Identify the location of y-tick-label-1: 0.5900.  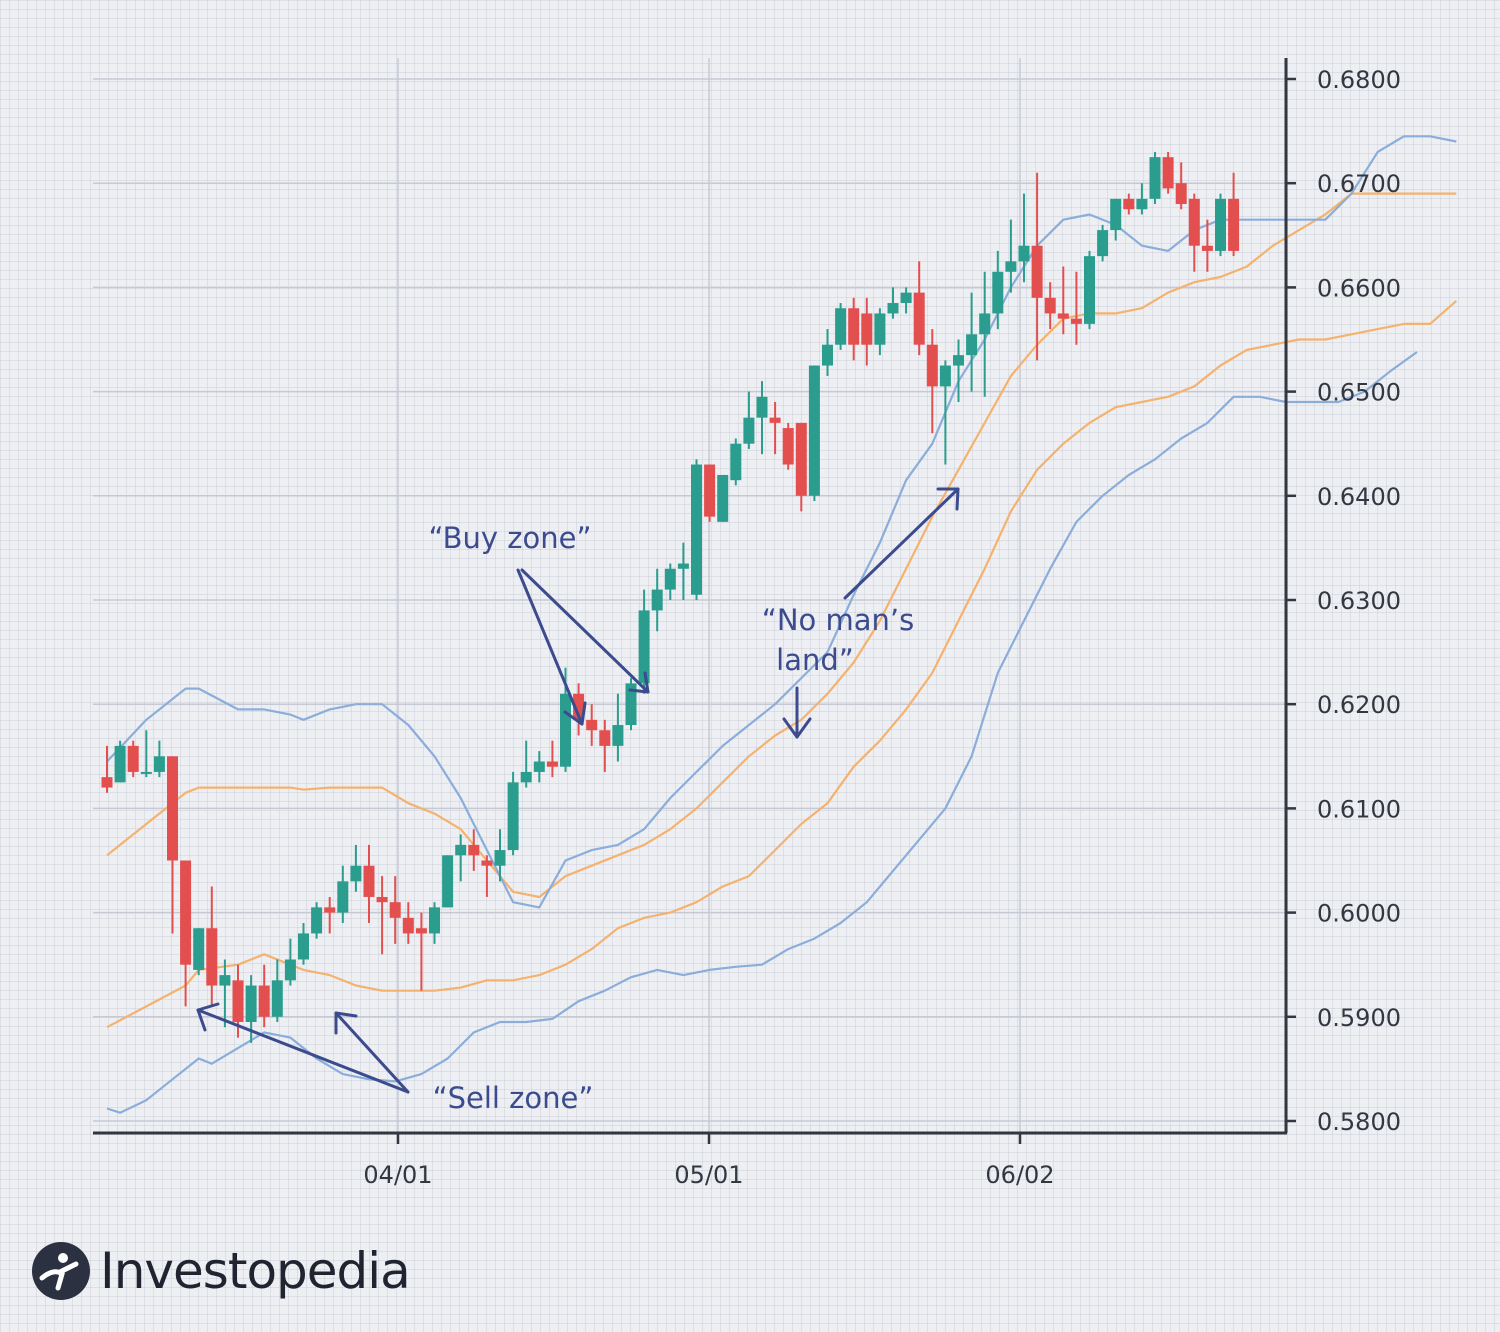
(1359, 1018).